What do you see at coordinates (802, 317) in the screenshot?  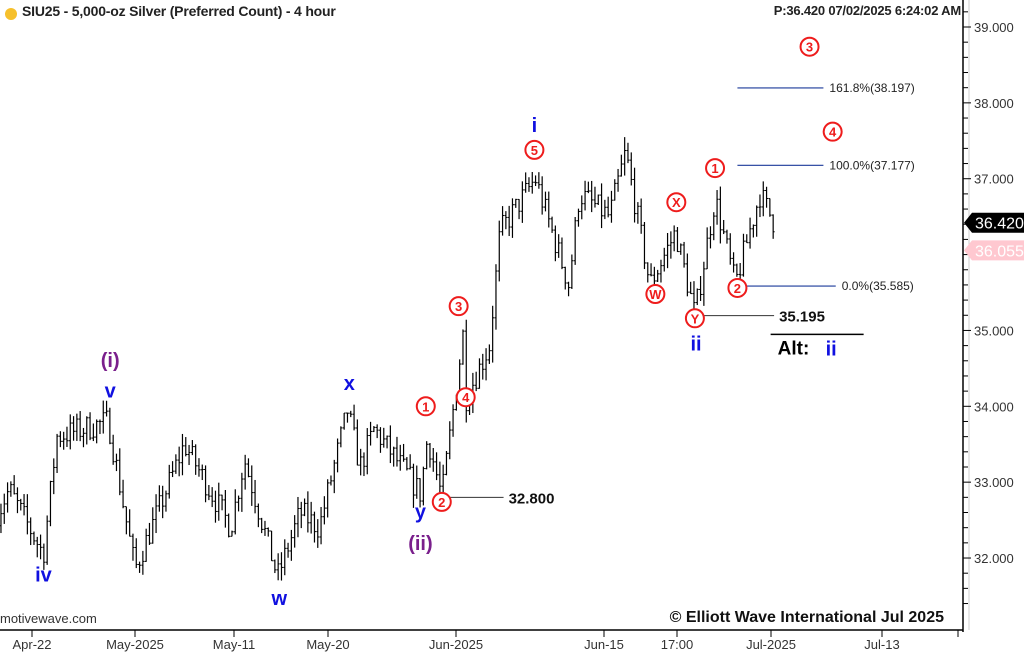 I see `price-level-label: 35.195` at bounding box center [802, 317].